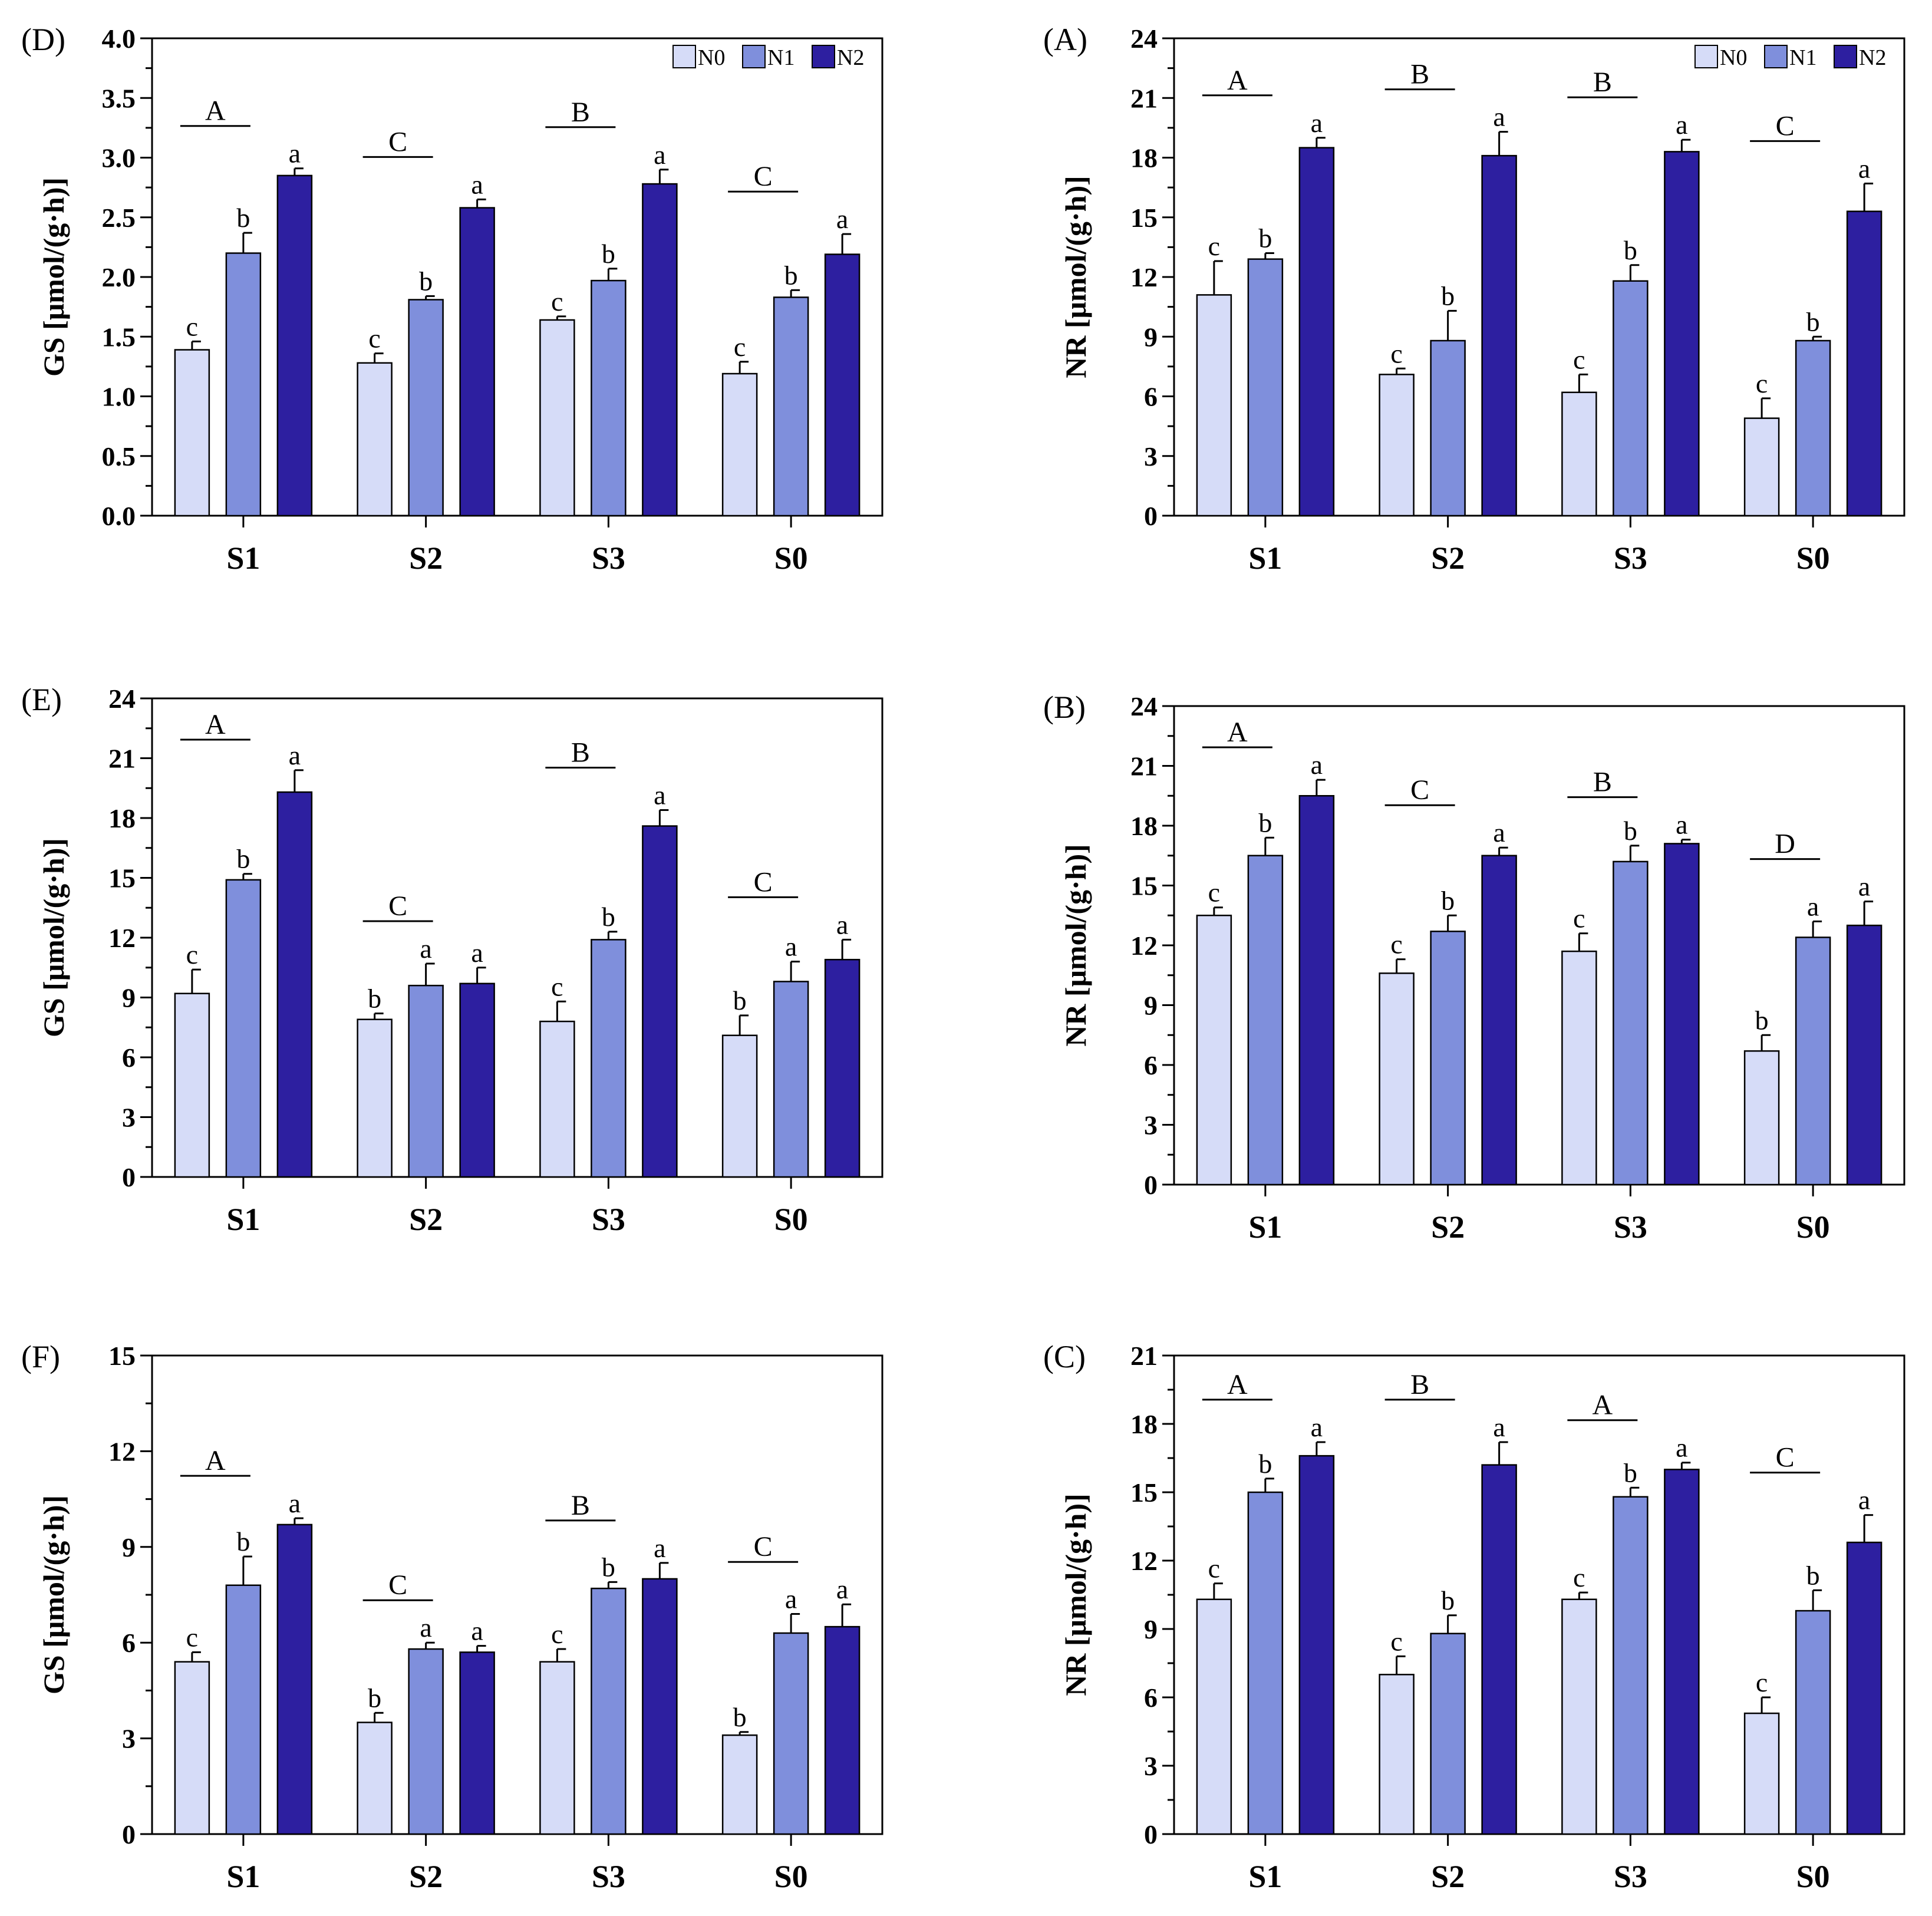 The width and height of the screenshot is (1932, 1916). I want to click on y-tick-label: 0.0, so click(119, 516).